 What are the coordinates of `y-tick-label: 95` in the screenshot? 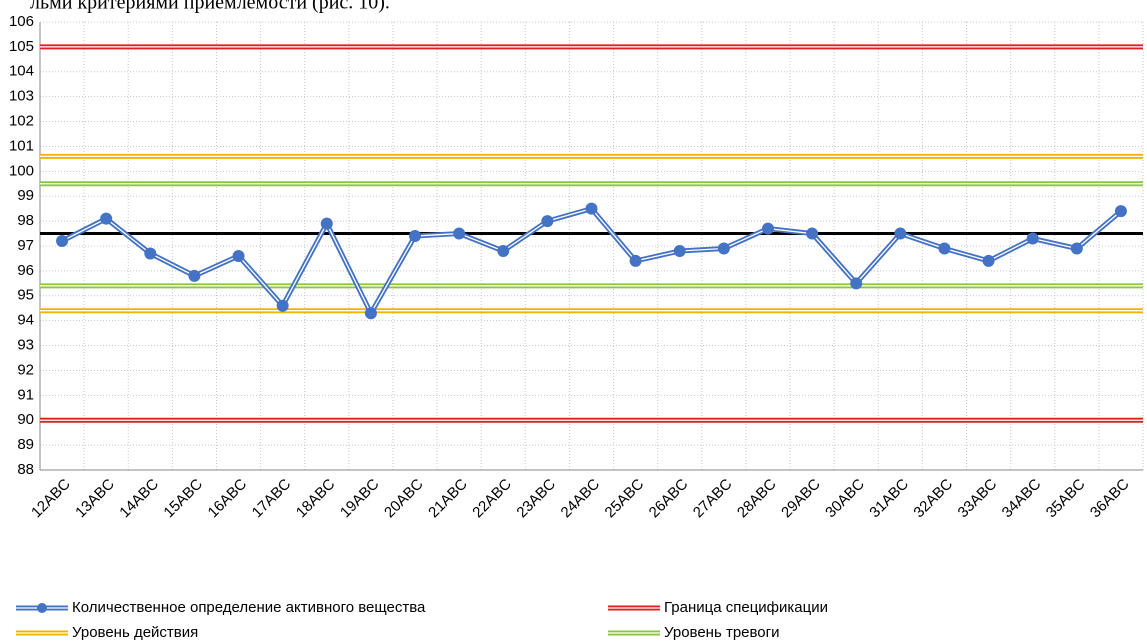 It's located at (25, 295).